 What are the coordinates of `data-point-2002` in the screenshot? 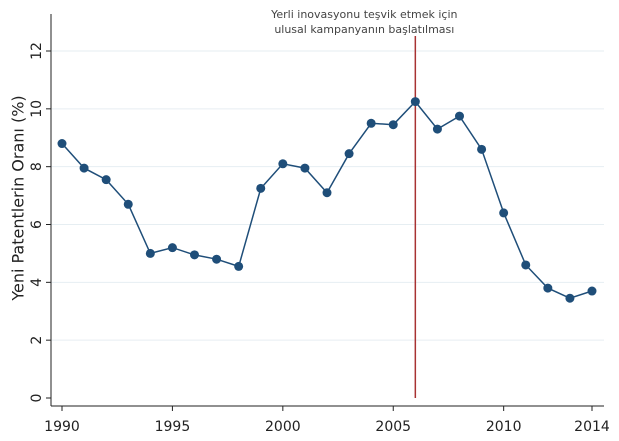 It's located at (327, 193).